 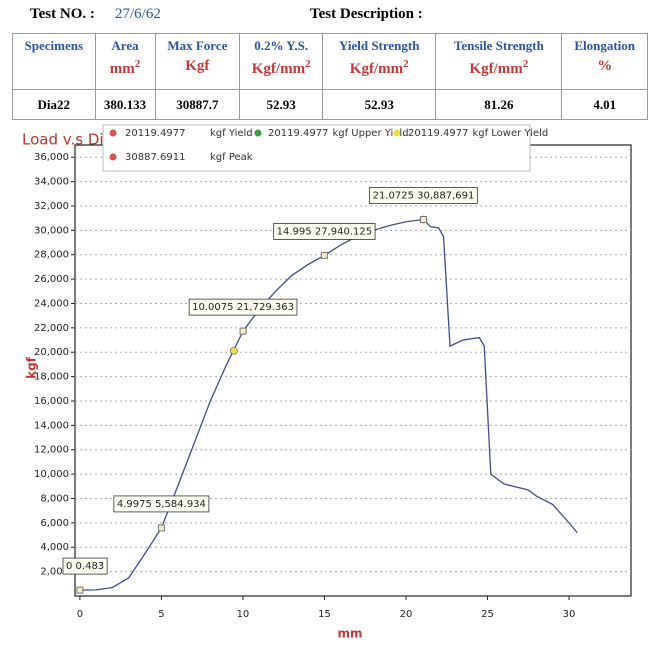 What do you see at coordinates (54, 572) in the screenshot?
I see `y-tick-label: 2,000` at bounding box center [54, 572].